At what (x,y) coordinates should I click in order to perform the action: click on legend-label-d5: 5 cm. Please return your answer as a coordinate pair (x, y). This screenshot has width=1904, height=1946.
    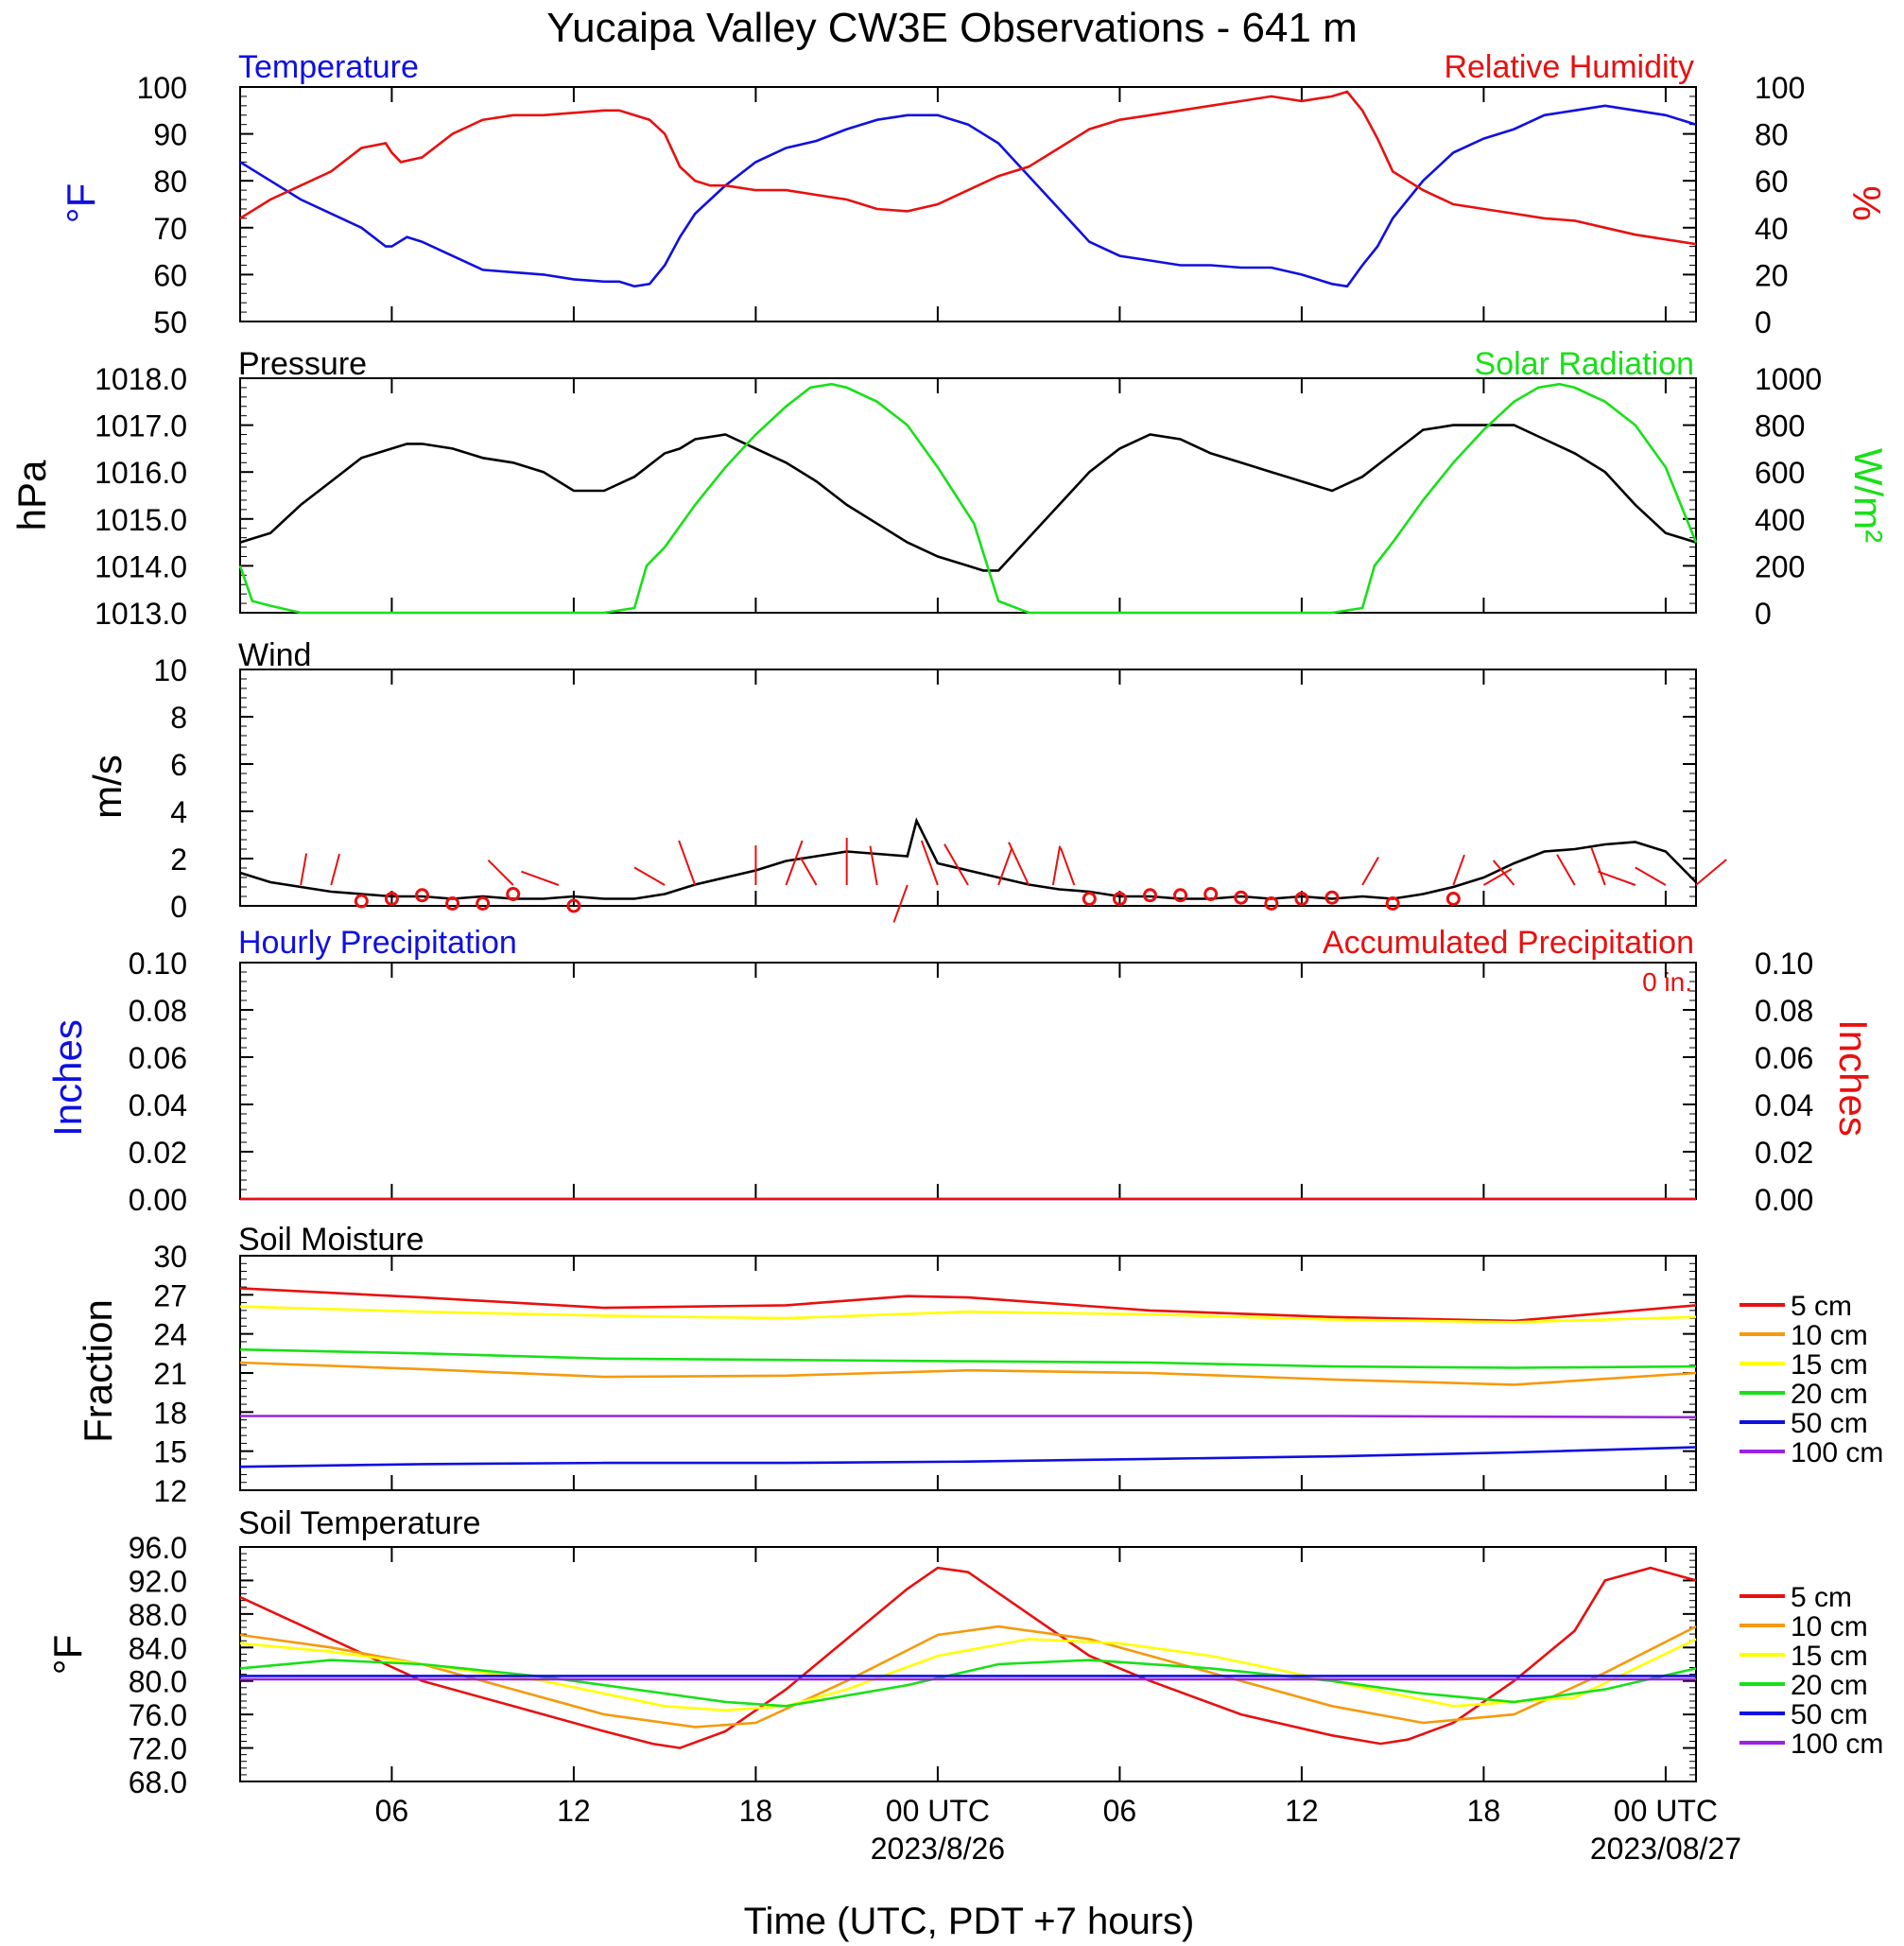
    Looking at the image, I should click on (1821, 1598).